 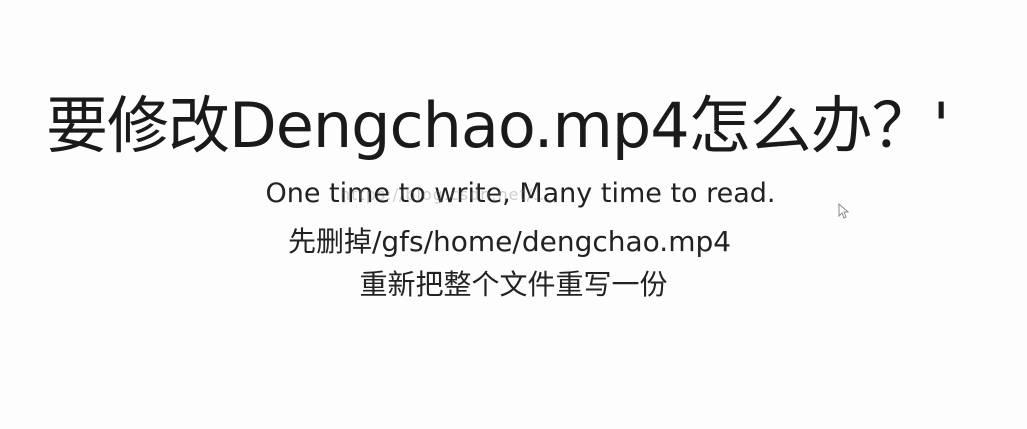 What do you see at coordinates (844, 211) in the screenshot?
I see `mouse-pointer-icon` at bounding box center [844, 211].